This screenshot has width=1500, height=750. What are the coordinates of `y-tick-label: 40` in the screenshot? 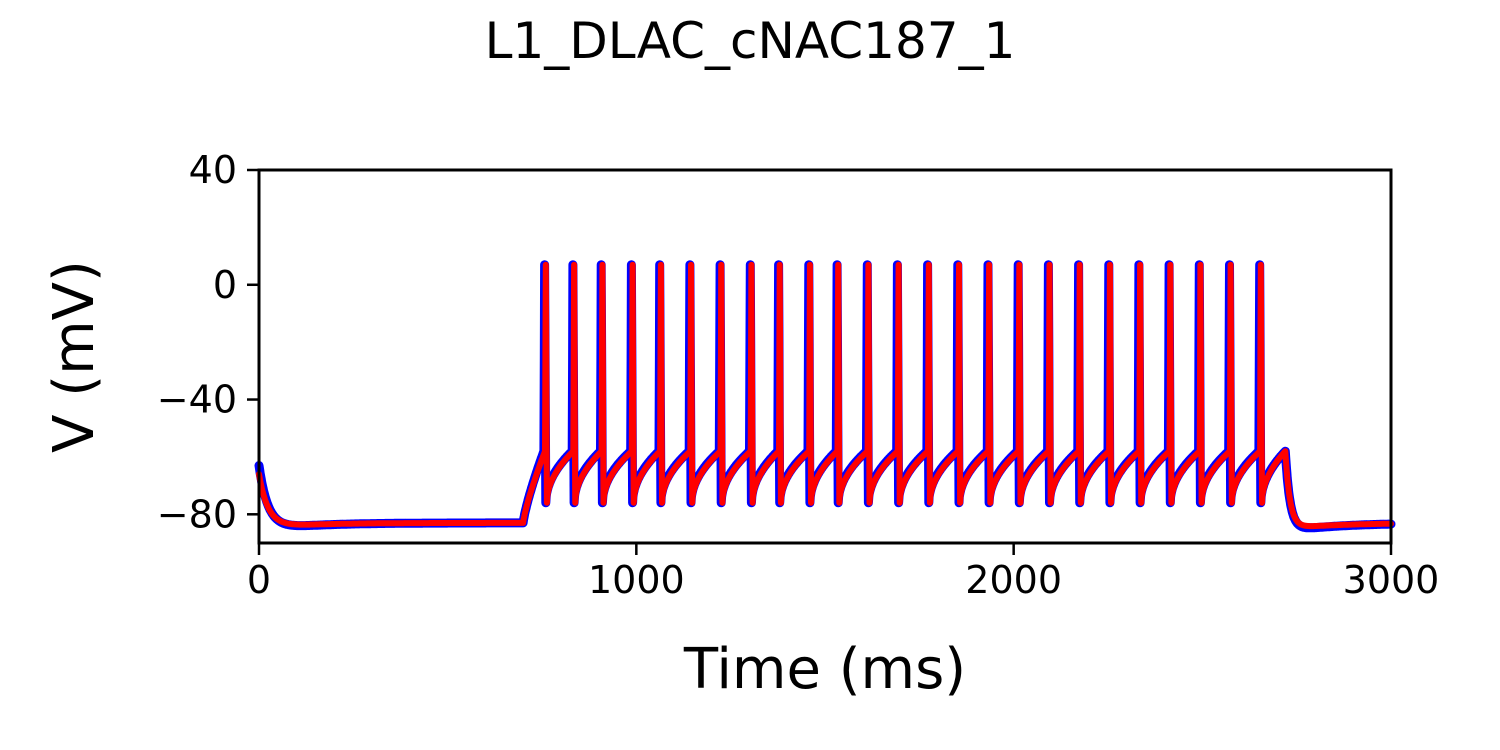 It's located at (213, 170).